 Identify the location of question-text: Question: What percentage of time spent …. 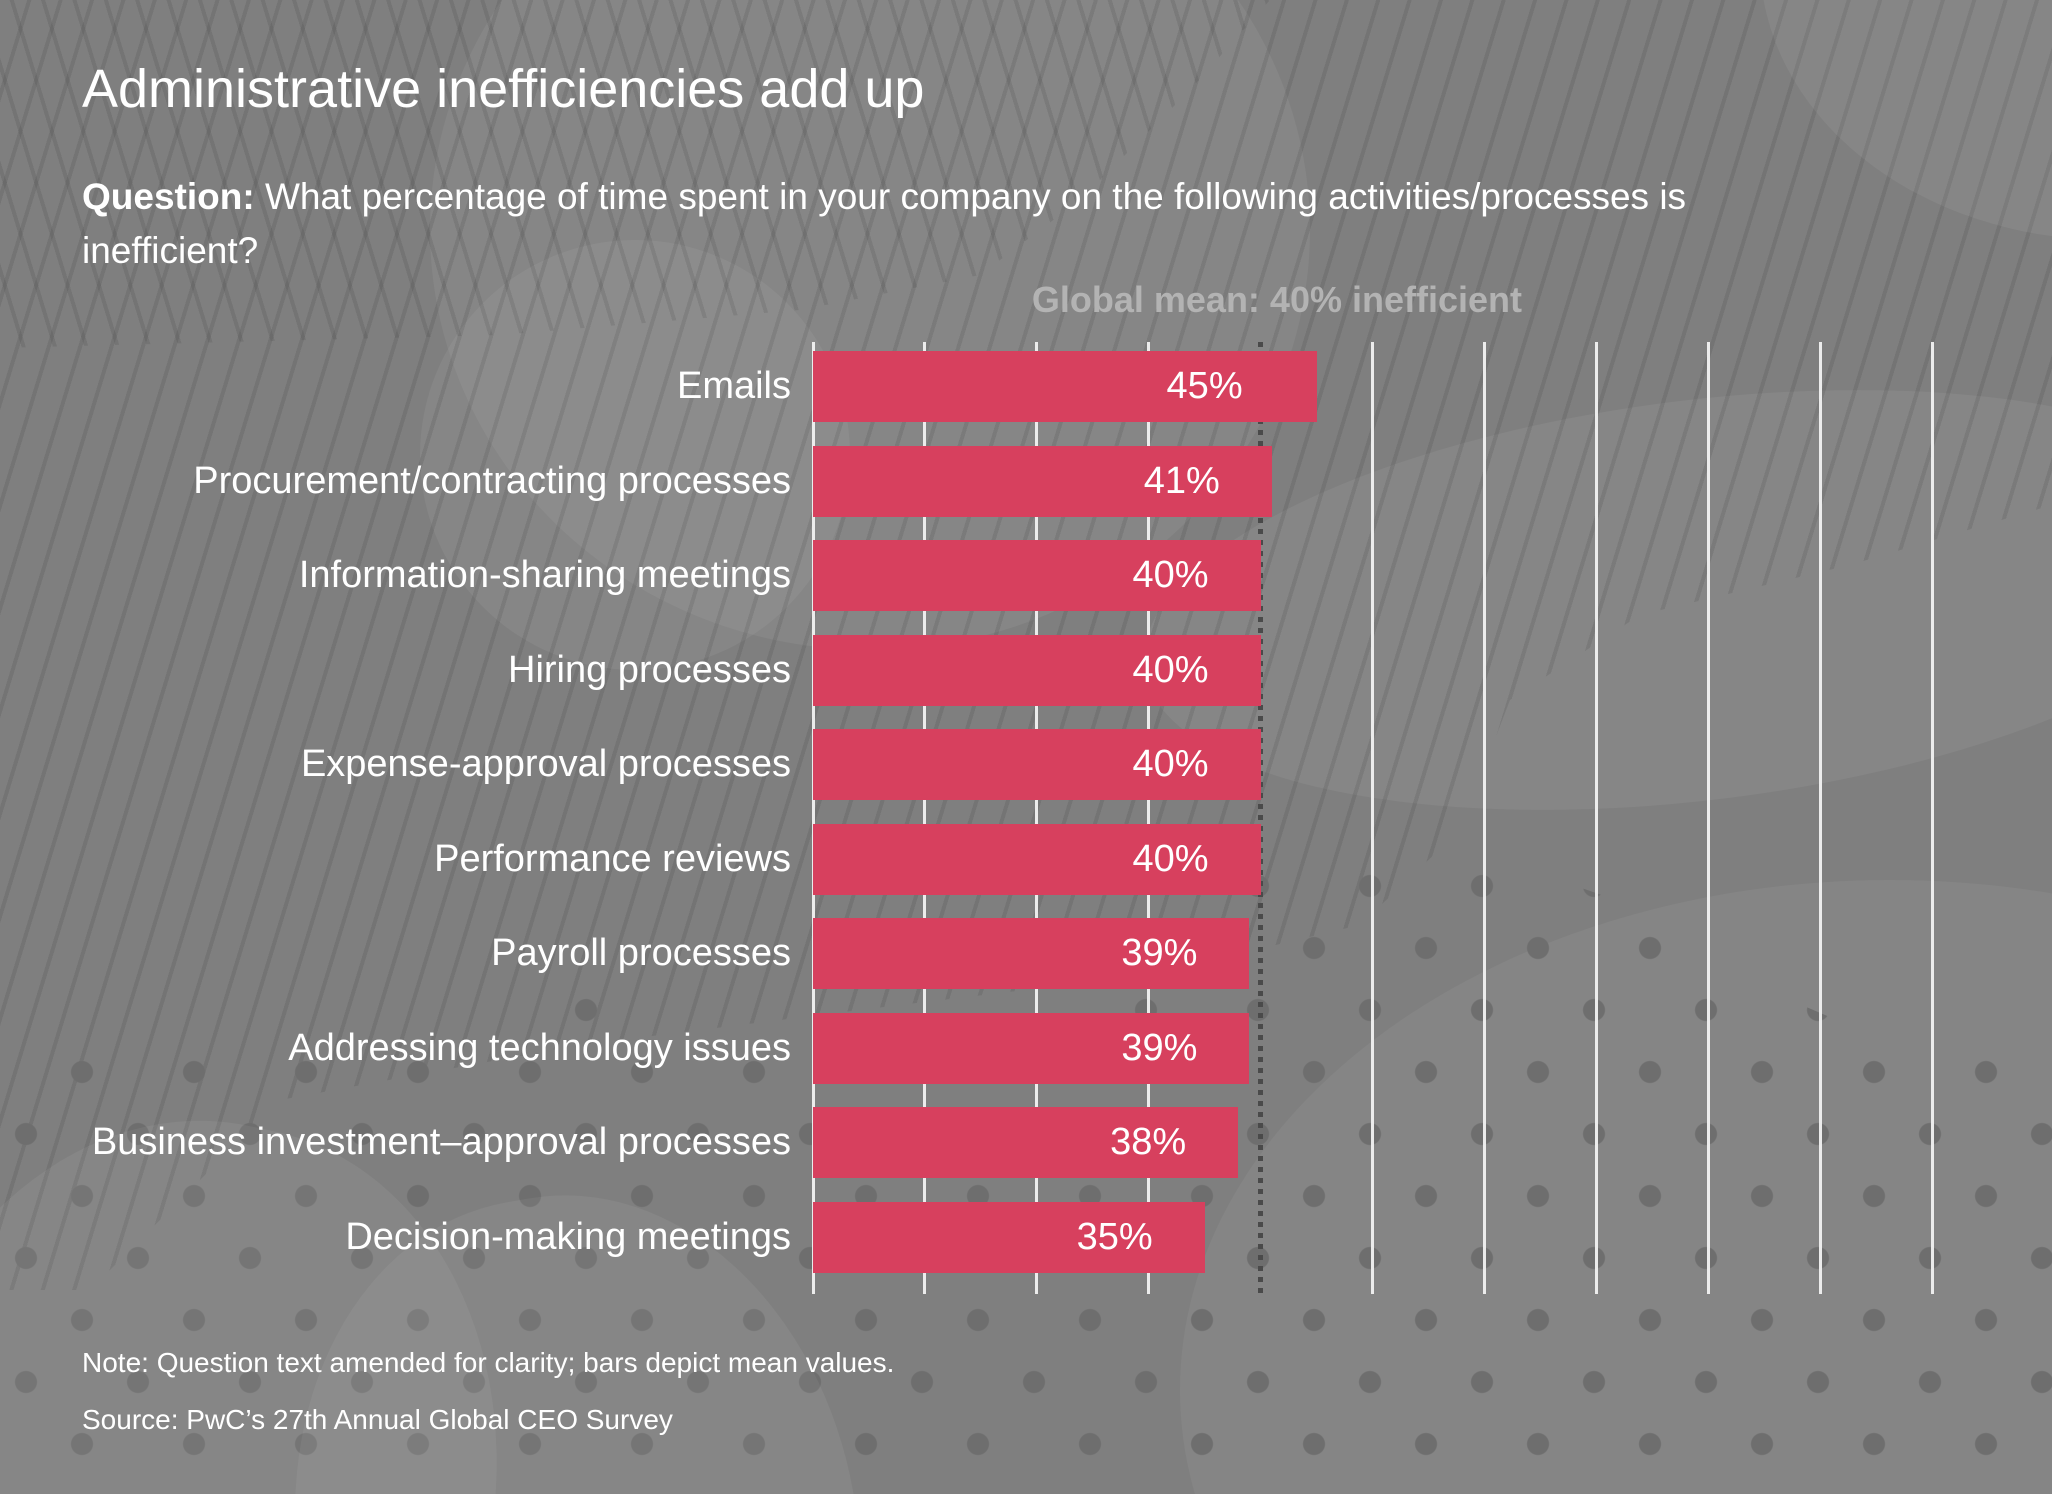
(912, 224).